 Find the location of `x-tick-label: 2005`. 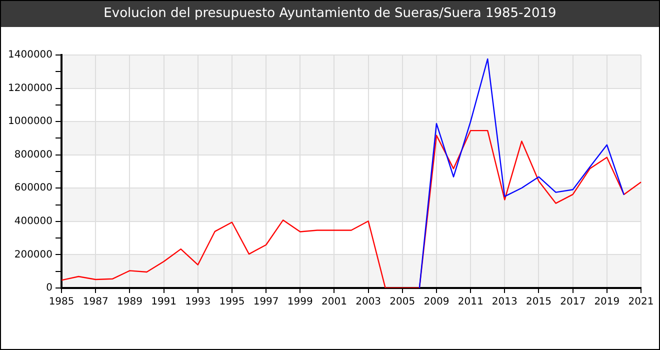

x-tick-label: 2005 is located at coordinates (403, 302).